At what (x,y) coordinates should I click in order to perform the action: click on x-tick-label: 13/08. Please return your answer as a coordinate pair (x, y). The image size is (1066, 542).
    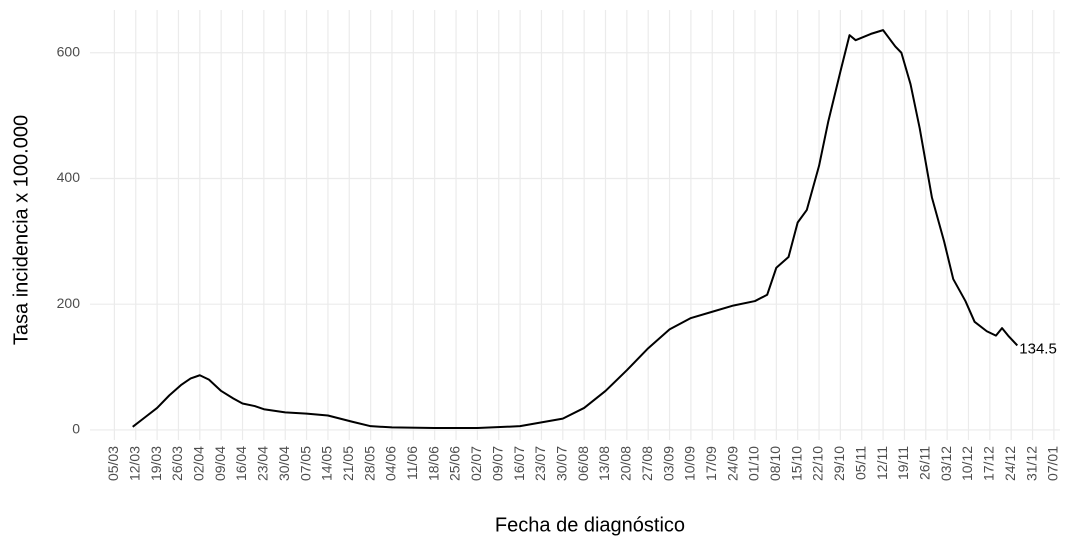
    Looking at the image, I should click on (604, 463).